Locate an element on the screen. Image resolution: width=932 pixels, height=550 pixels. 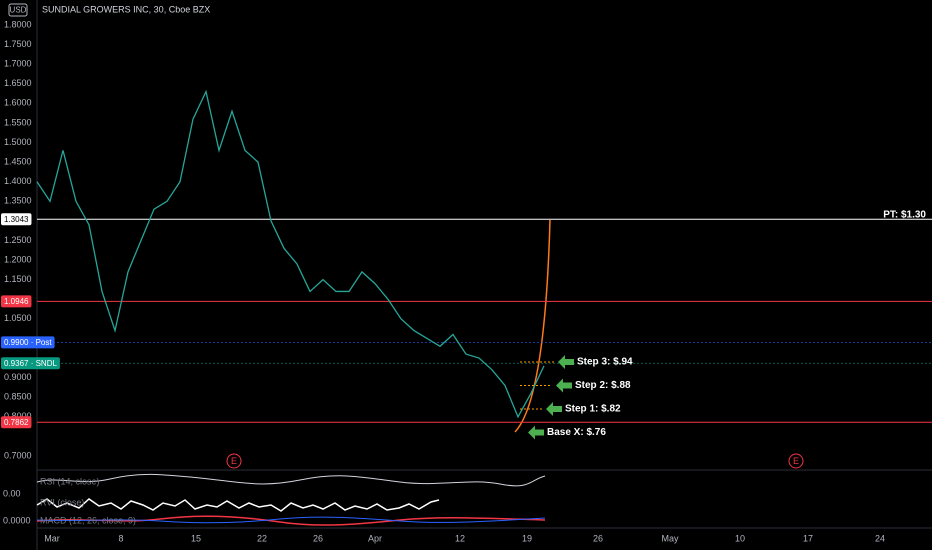
price-label-text: 0.9367 · SNDL is located at coordinates (30, 363).